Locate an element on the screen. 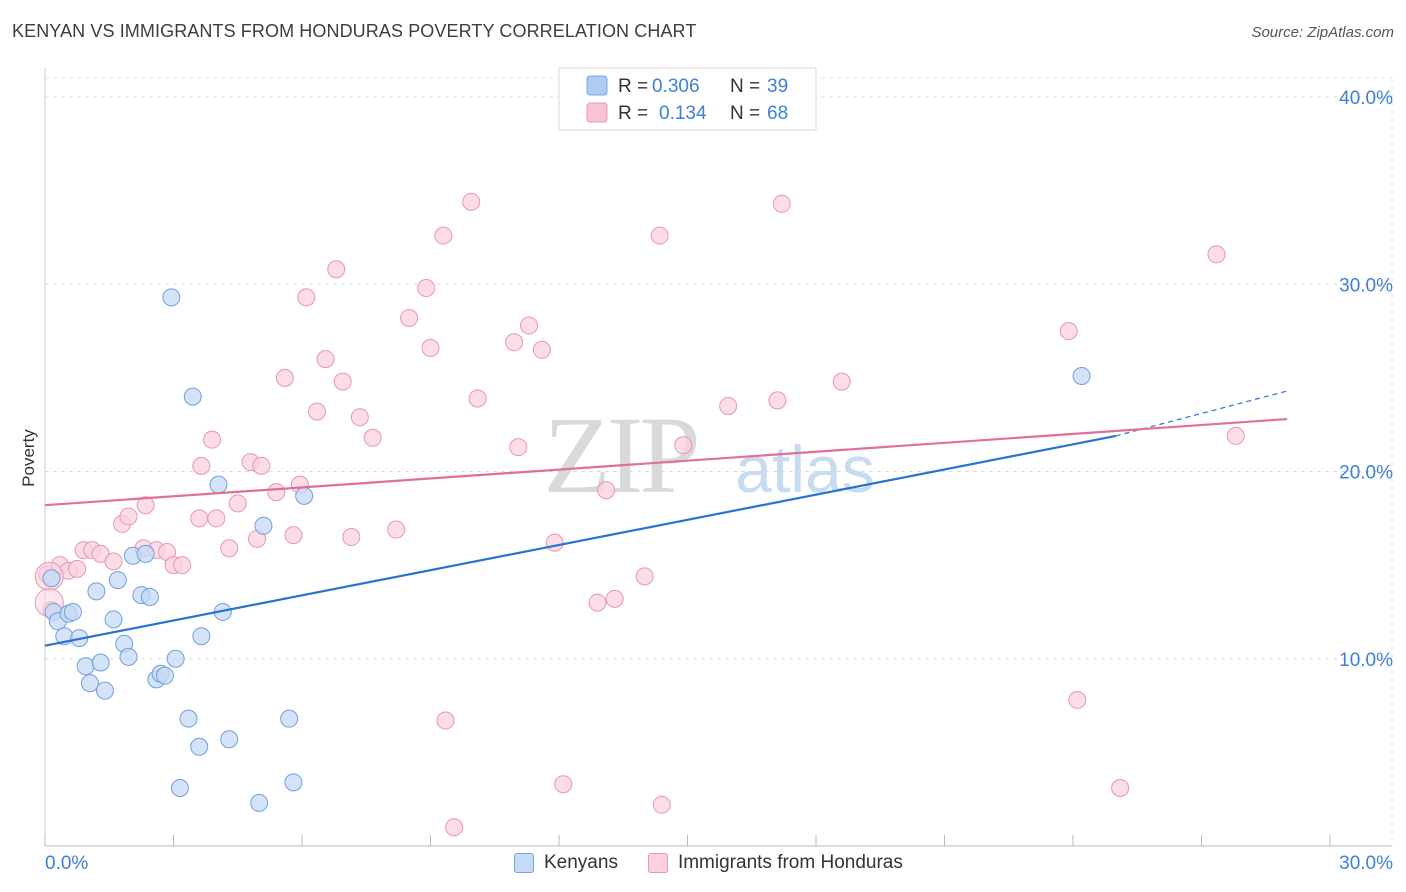  legend-r-label-honduras: R = is located at coordinates (633, 113).